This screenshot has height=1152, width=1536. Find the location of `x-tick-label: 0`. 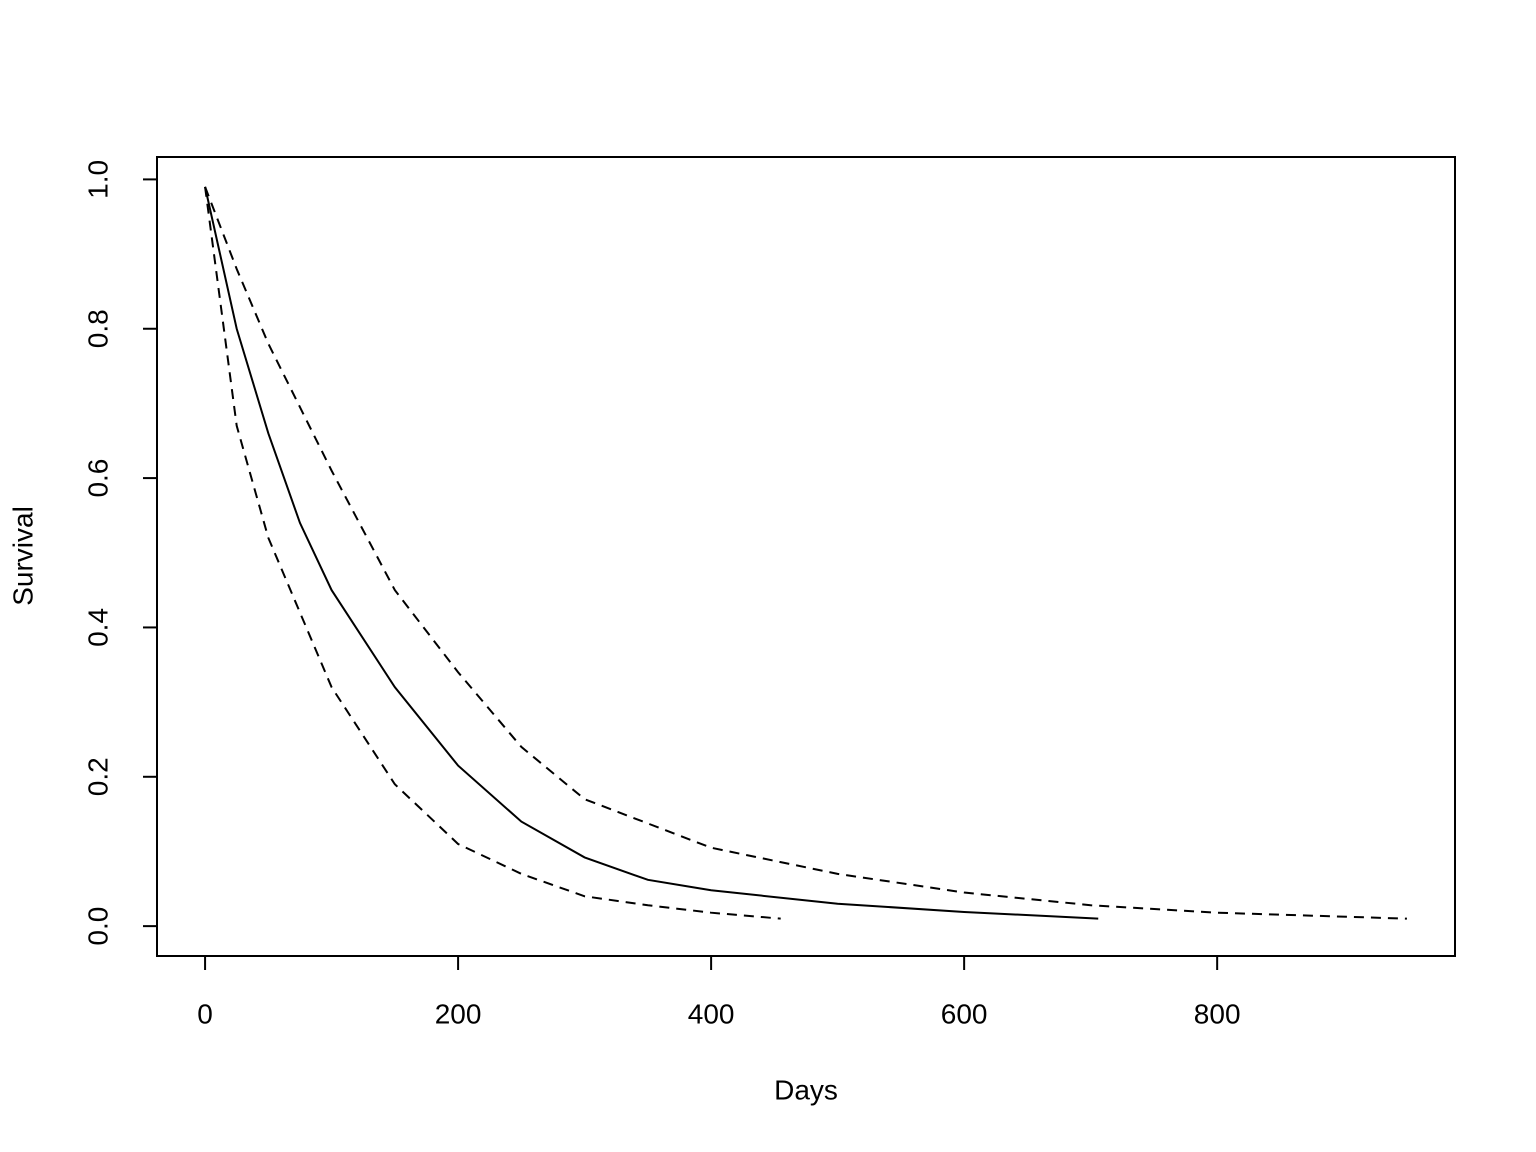

x-tick-label: 0 is located at coordinates (205, 1013).